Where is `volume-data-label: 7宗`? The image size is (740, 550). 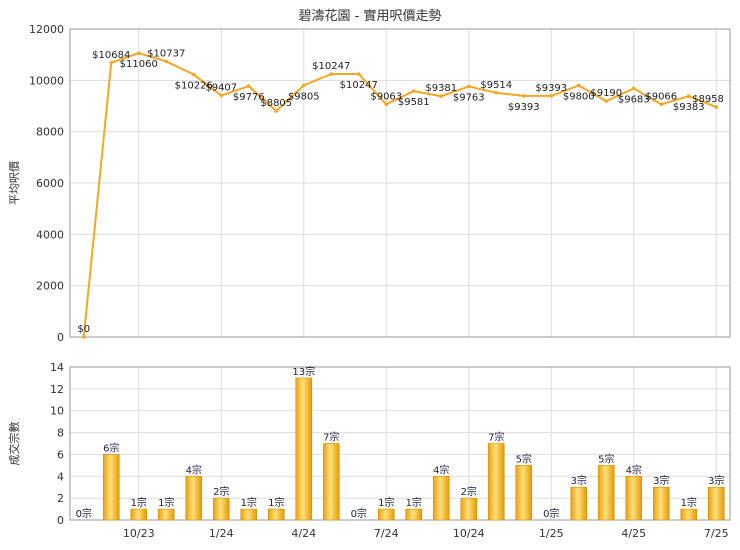 volume-data-label: 7宗 is located at coordinates (331, 437).